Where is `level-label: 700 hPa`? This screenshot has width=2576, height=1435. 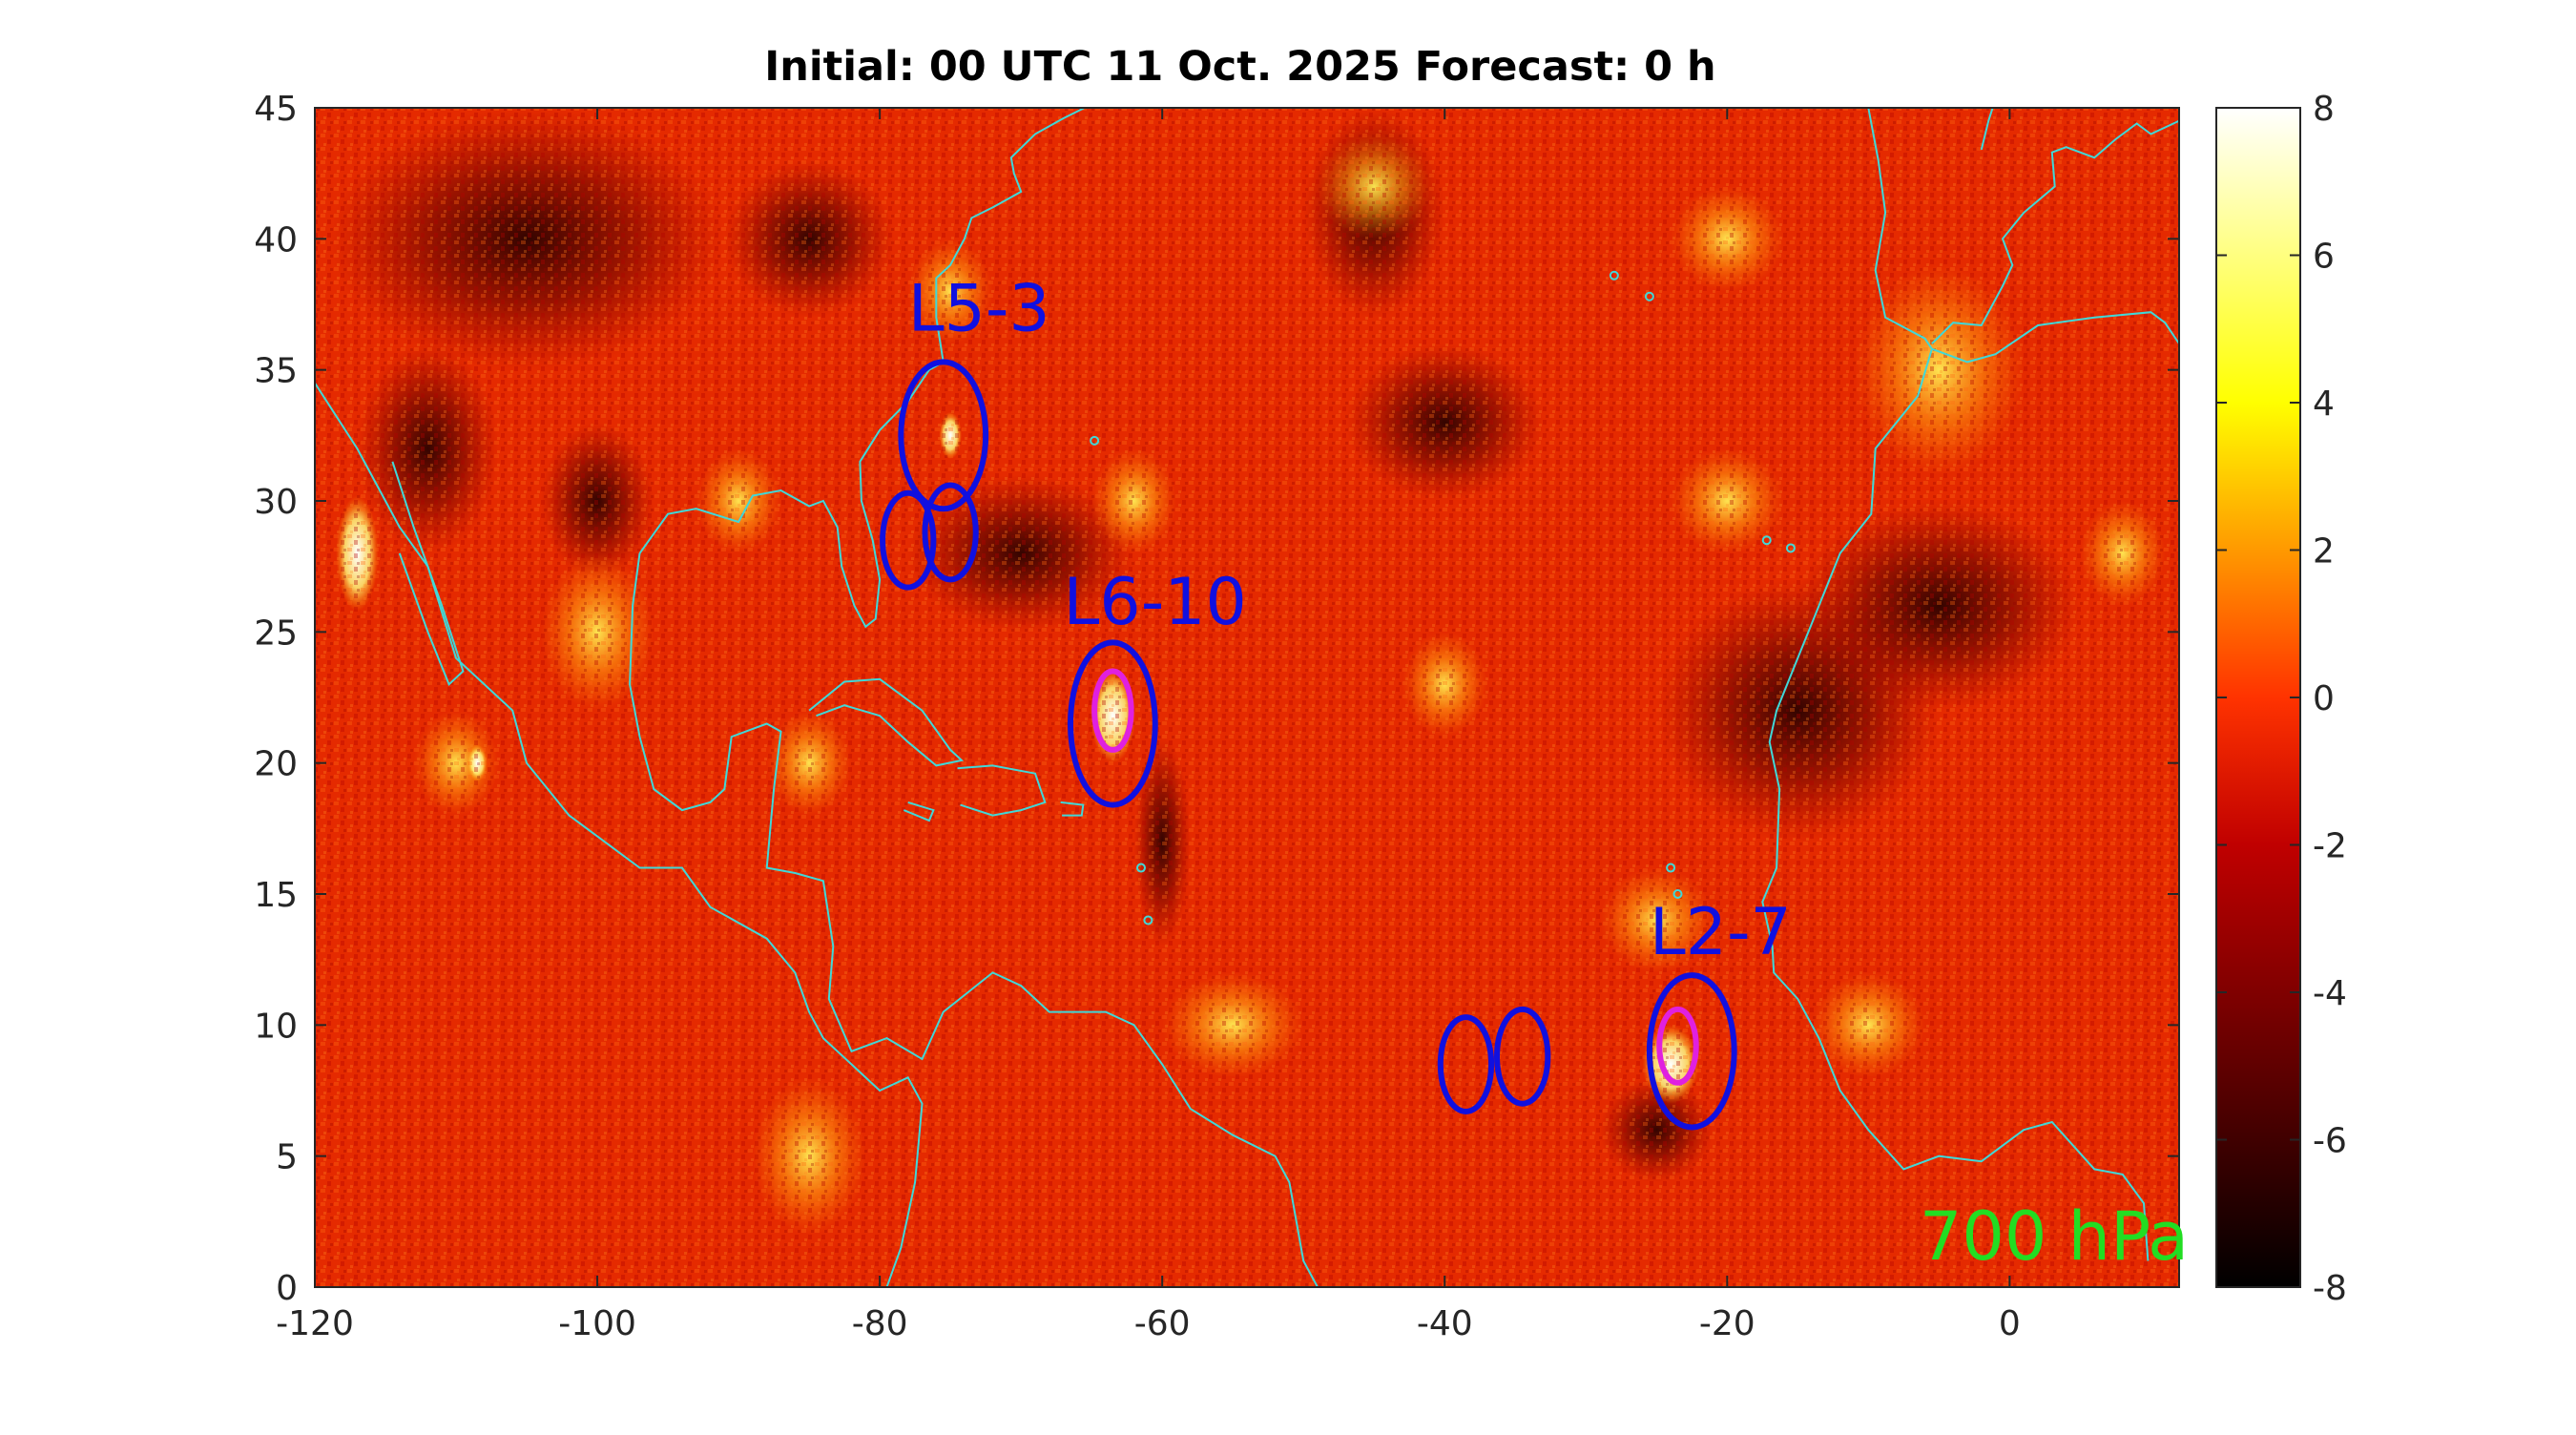
level-label: 700 hPa is located at coordinates (2054, 1236).